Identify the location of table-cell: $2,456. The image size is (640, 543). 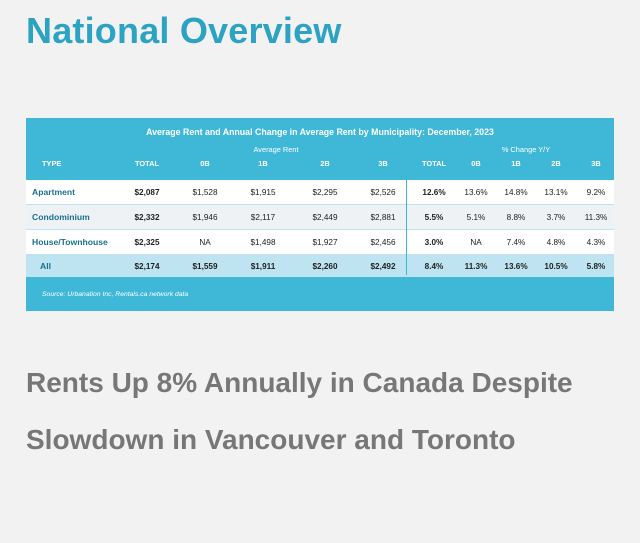
(383, 242).